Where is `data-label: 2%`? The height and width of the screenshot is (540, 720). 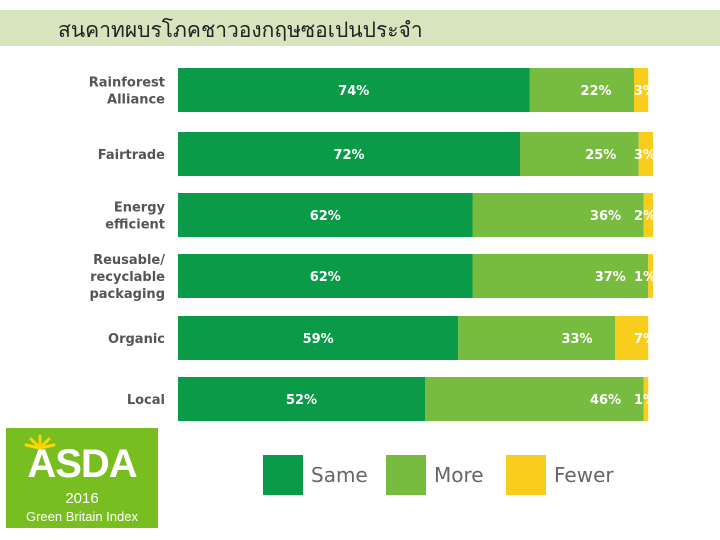
data-label: 2% is located at coordinates (645, 216).